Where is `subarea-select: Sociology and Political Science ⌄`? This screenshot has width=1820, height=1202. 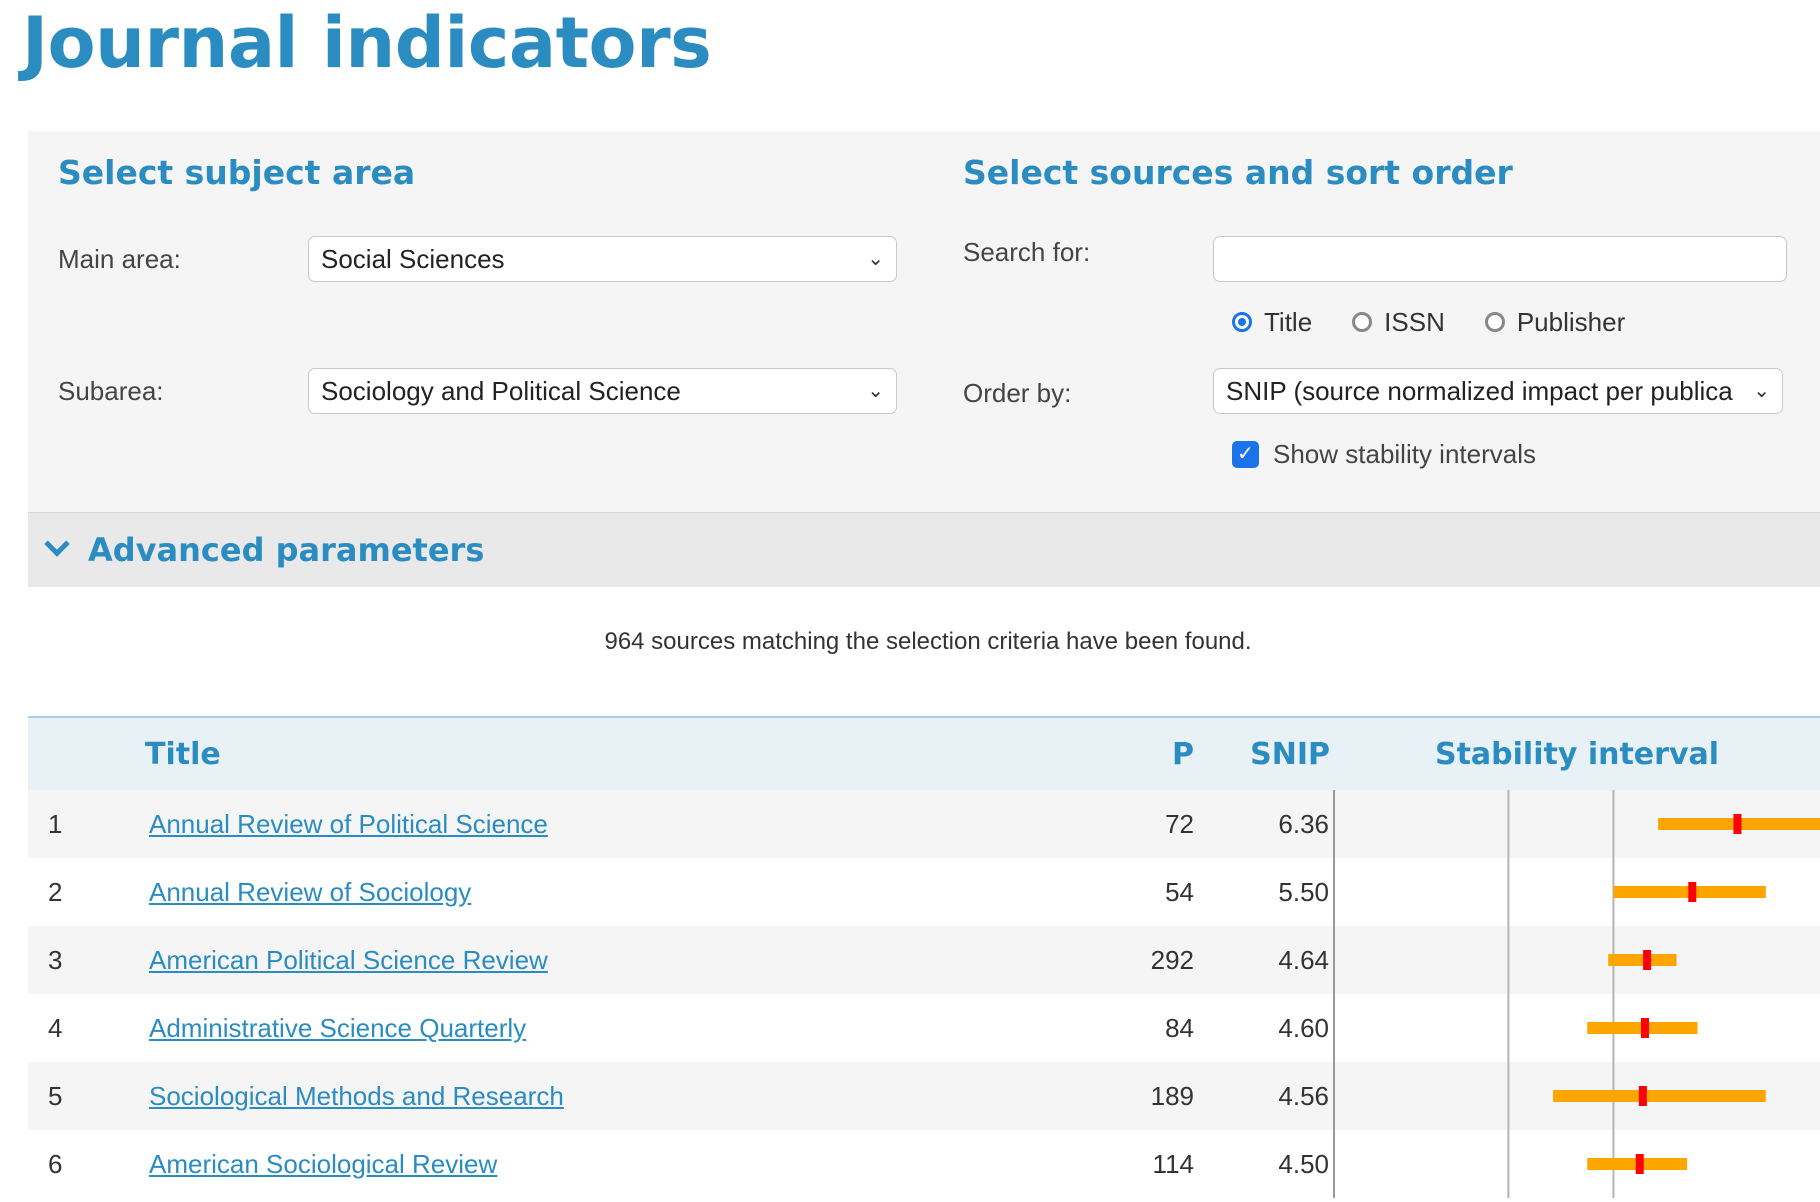
subarea-select: Sociology and Political Science ⌄ is located at coordinates (602, 391).